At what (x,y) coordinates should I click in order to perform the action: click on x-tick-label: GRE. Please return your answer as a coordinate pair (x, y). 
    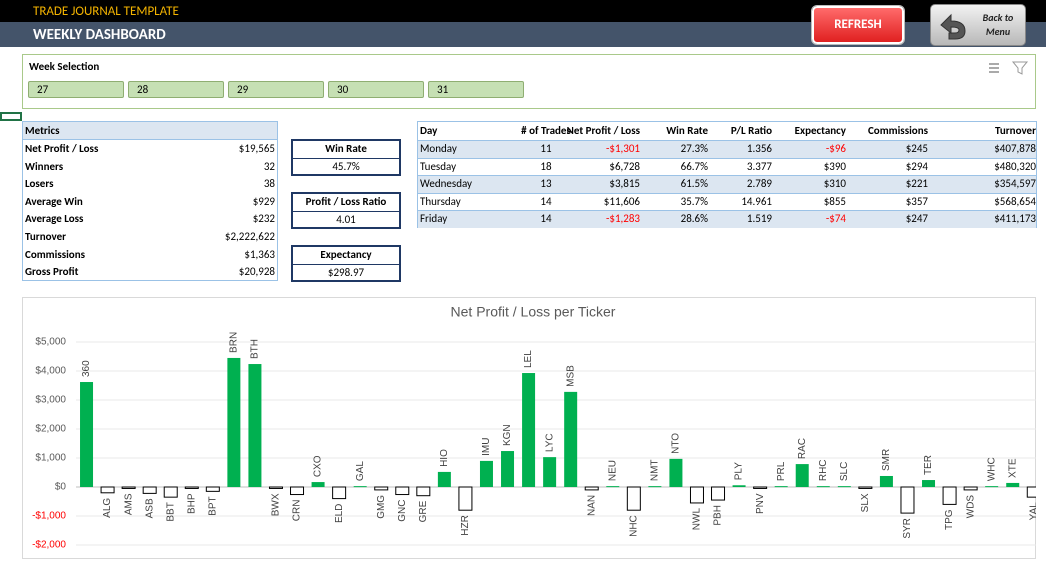
    Looking at the image, I should click on (423, 511).